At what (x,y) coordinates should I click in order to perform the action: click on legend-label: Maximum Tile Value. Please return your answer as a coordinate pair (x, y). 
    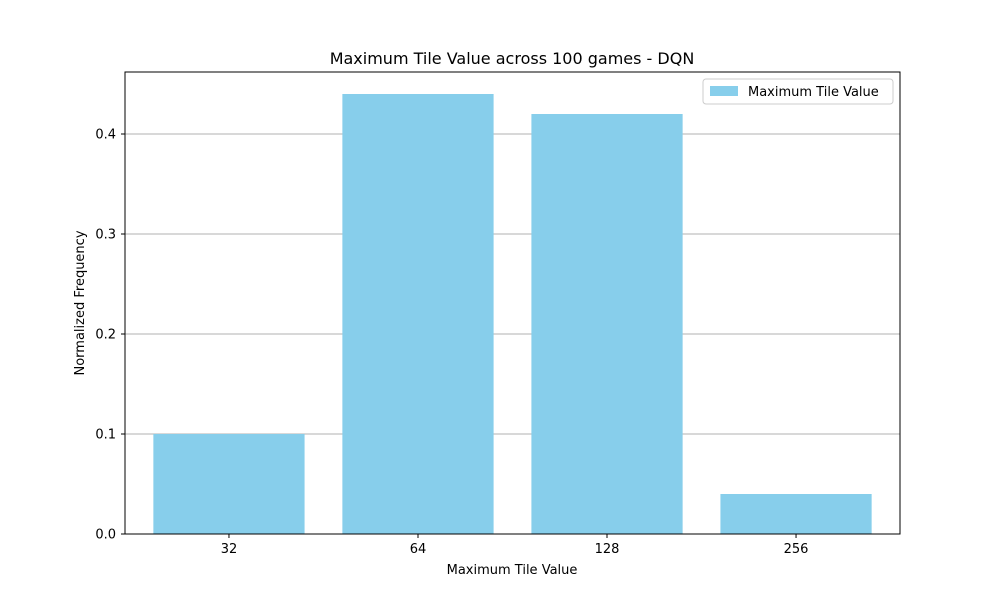
    Looking at the image, I should click on (813, 92).